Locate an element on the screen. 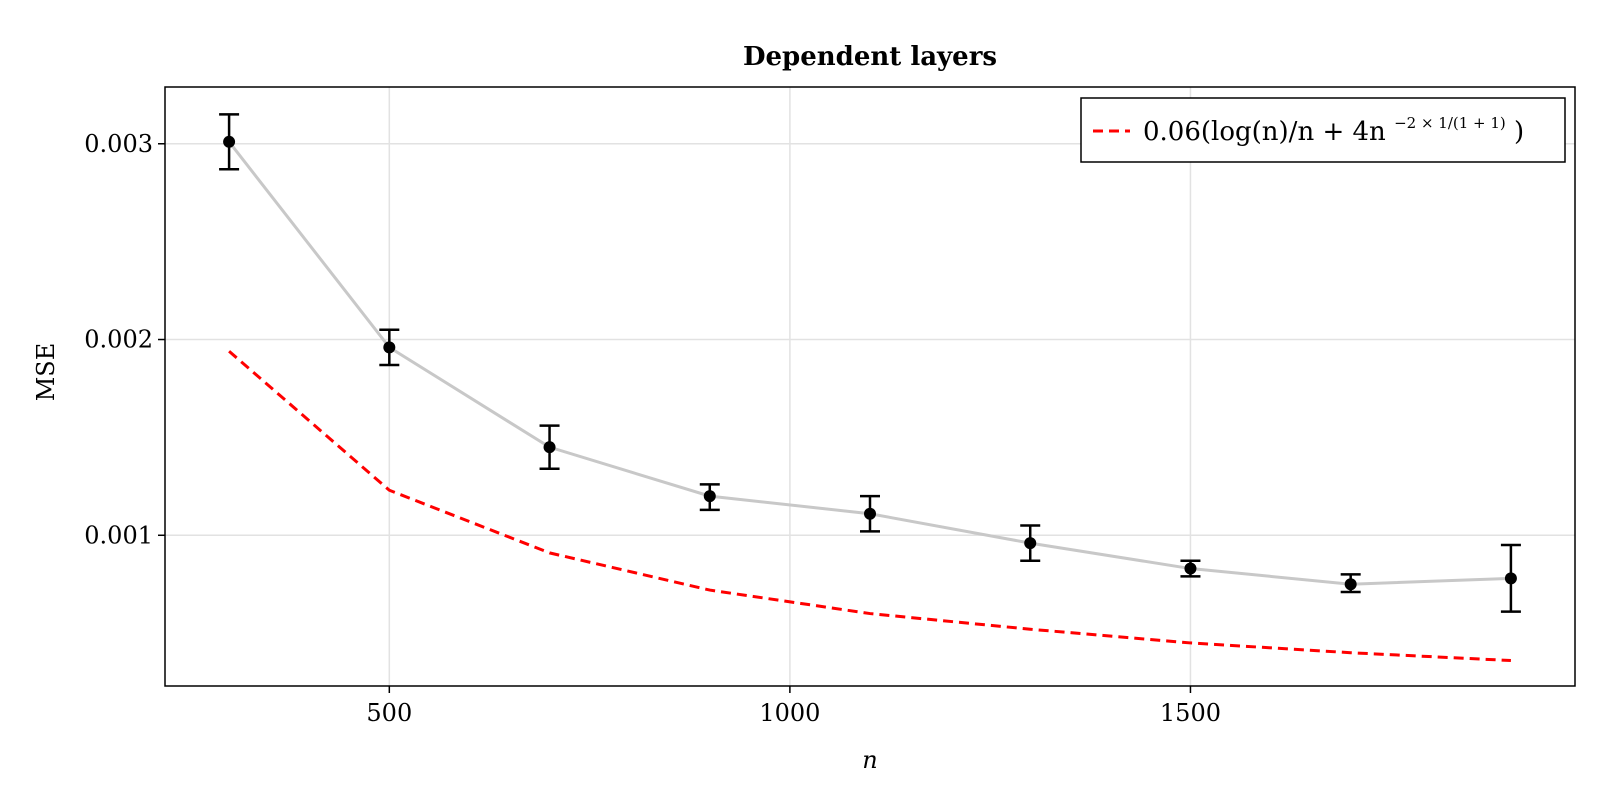 This screenshot has width=1600, height=800. legend: 0.06(log(n)/n + 4n −2 × 1/(1 + 1) ) is located at coordinates (1323, 130).